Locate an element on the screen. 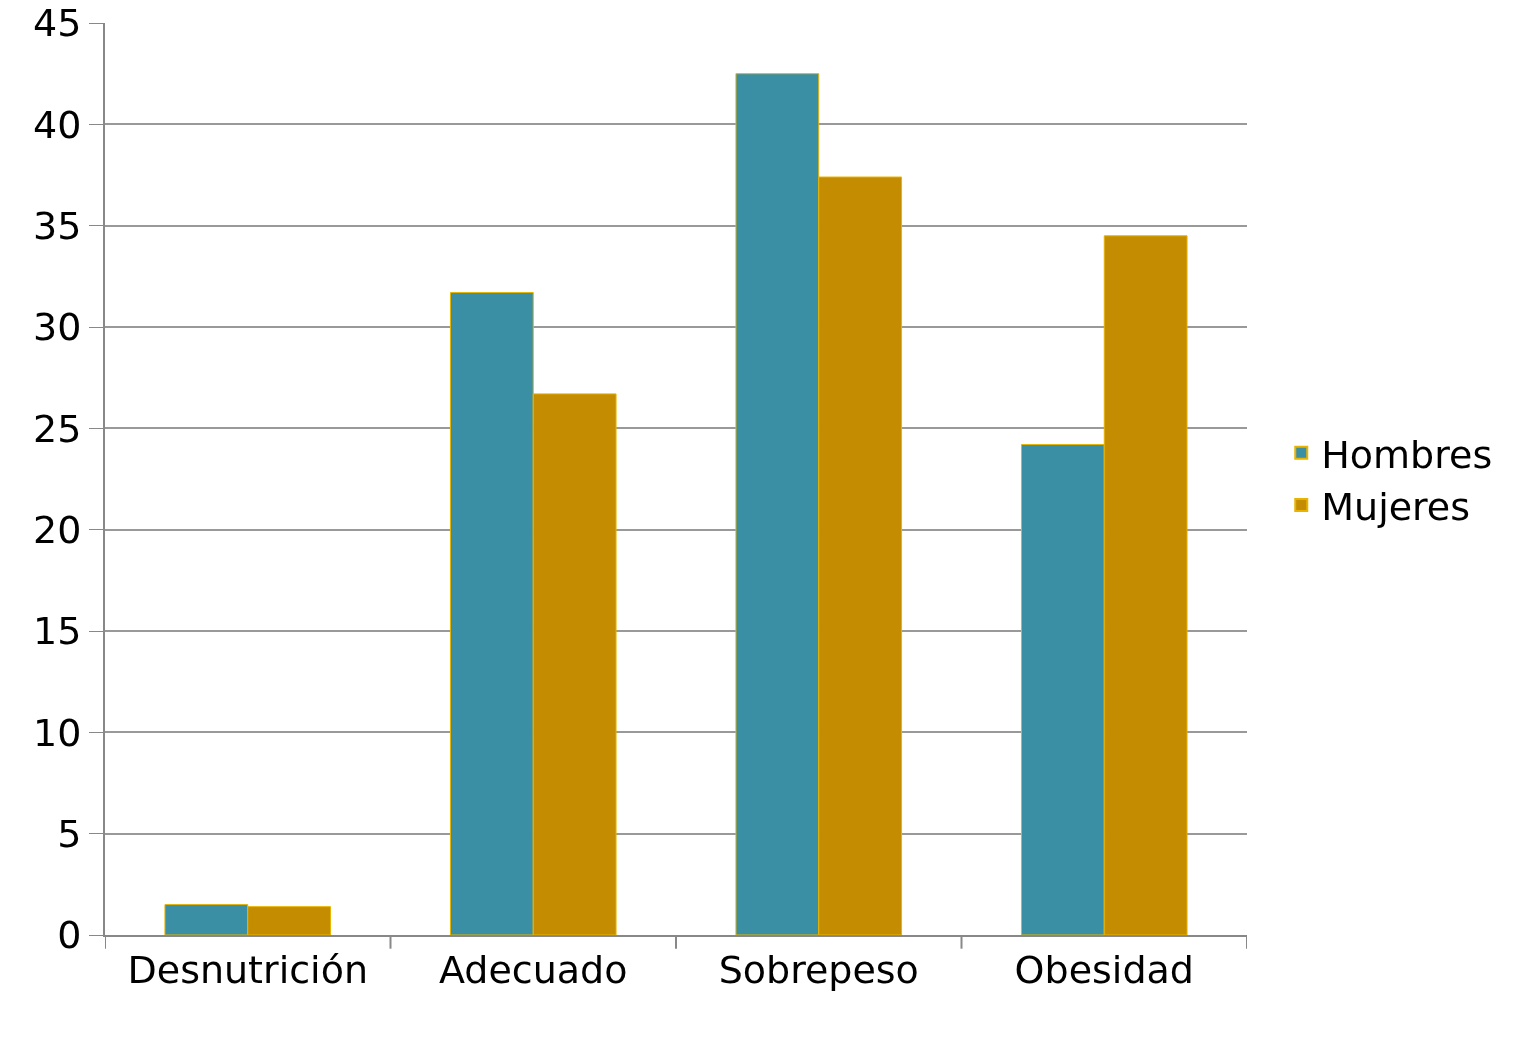 The image size is (1529, 1037). legend-label: Mujeres is located at coordinates (1396, 506).